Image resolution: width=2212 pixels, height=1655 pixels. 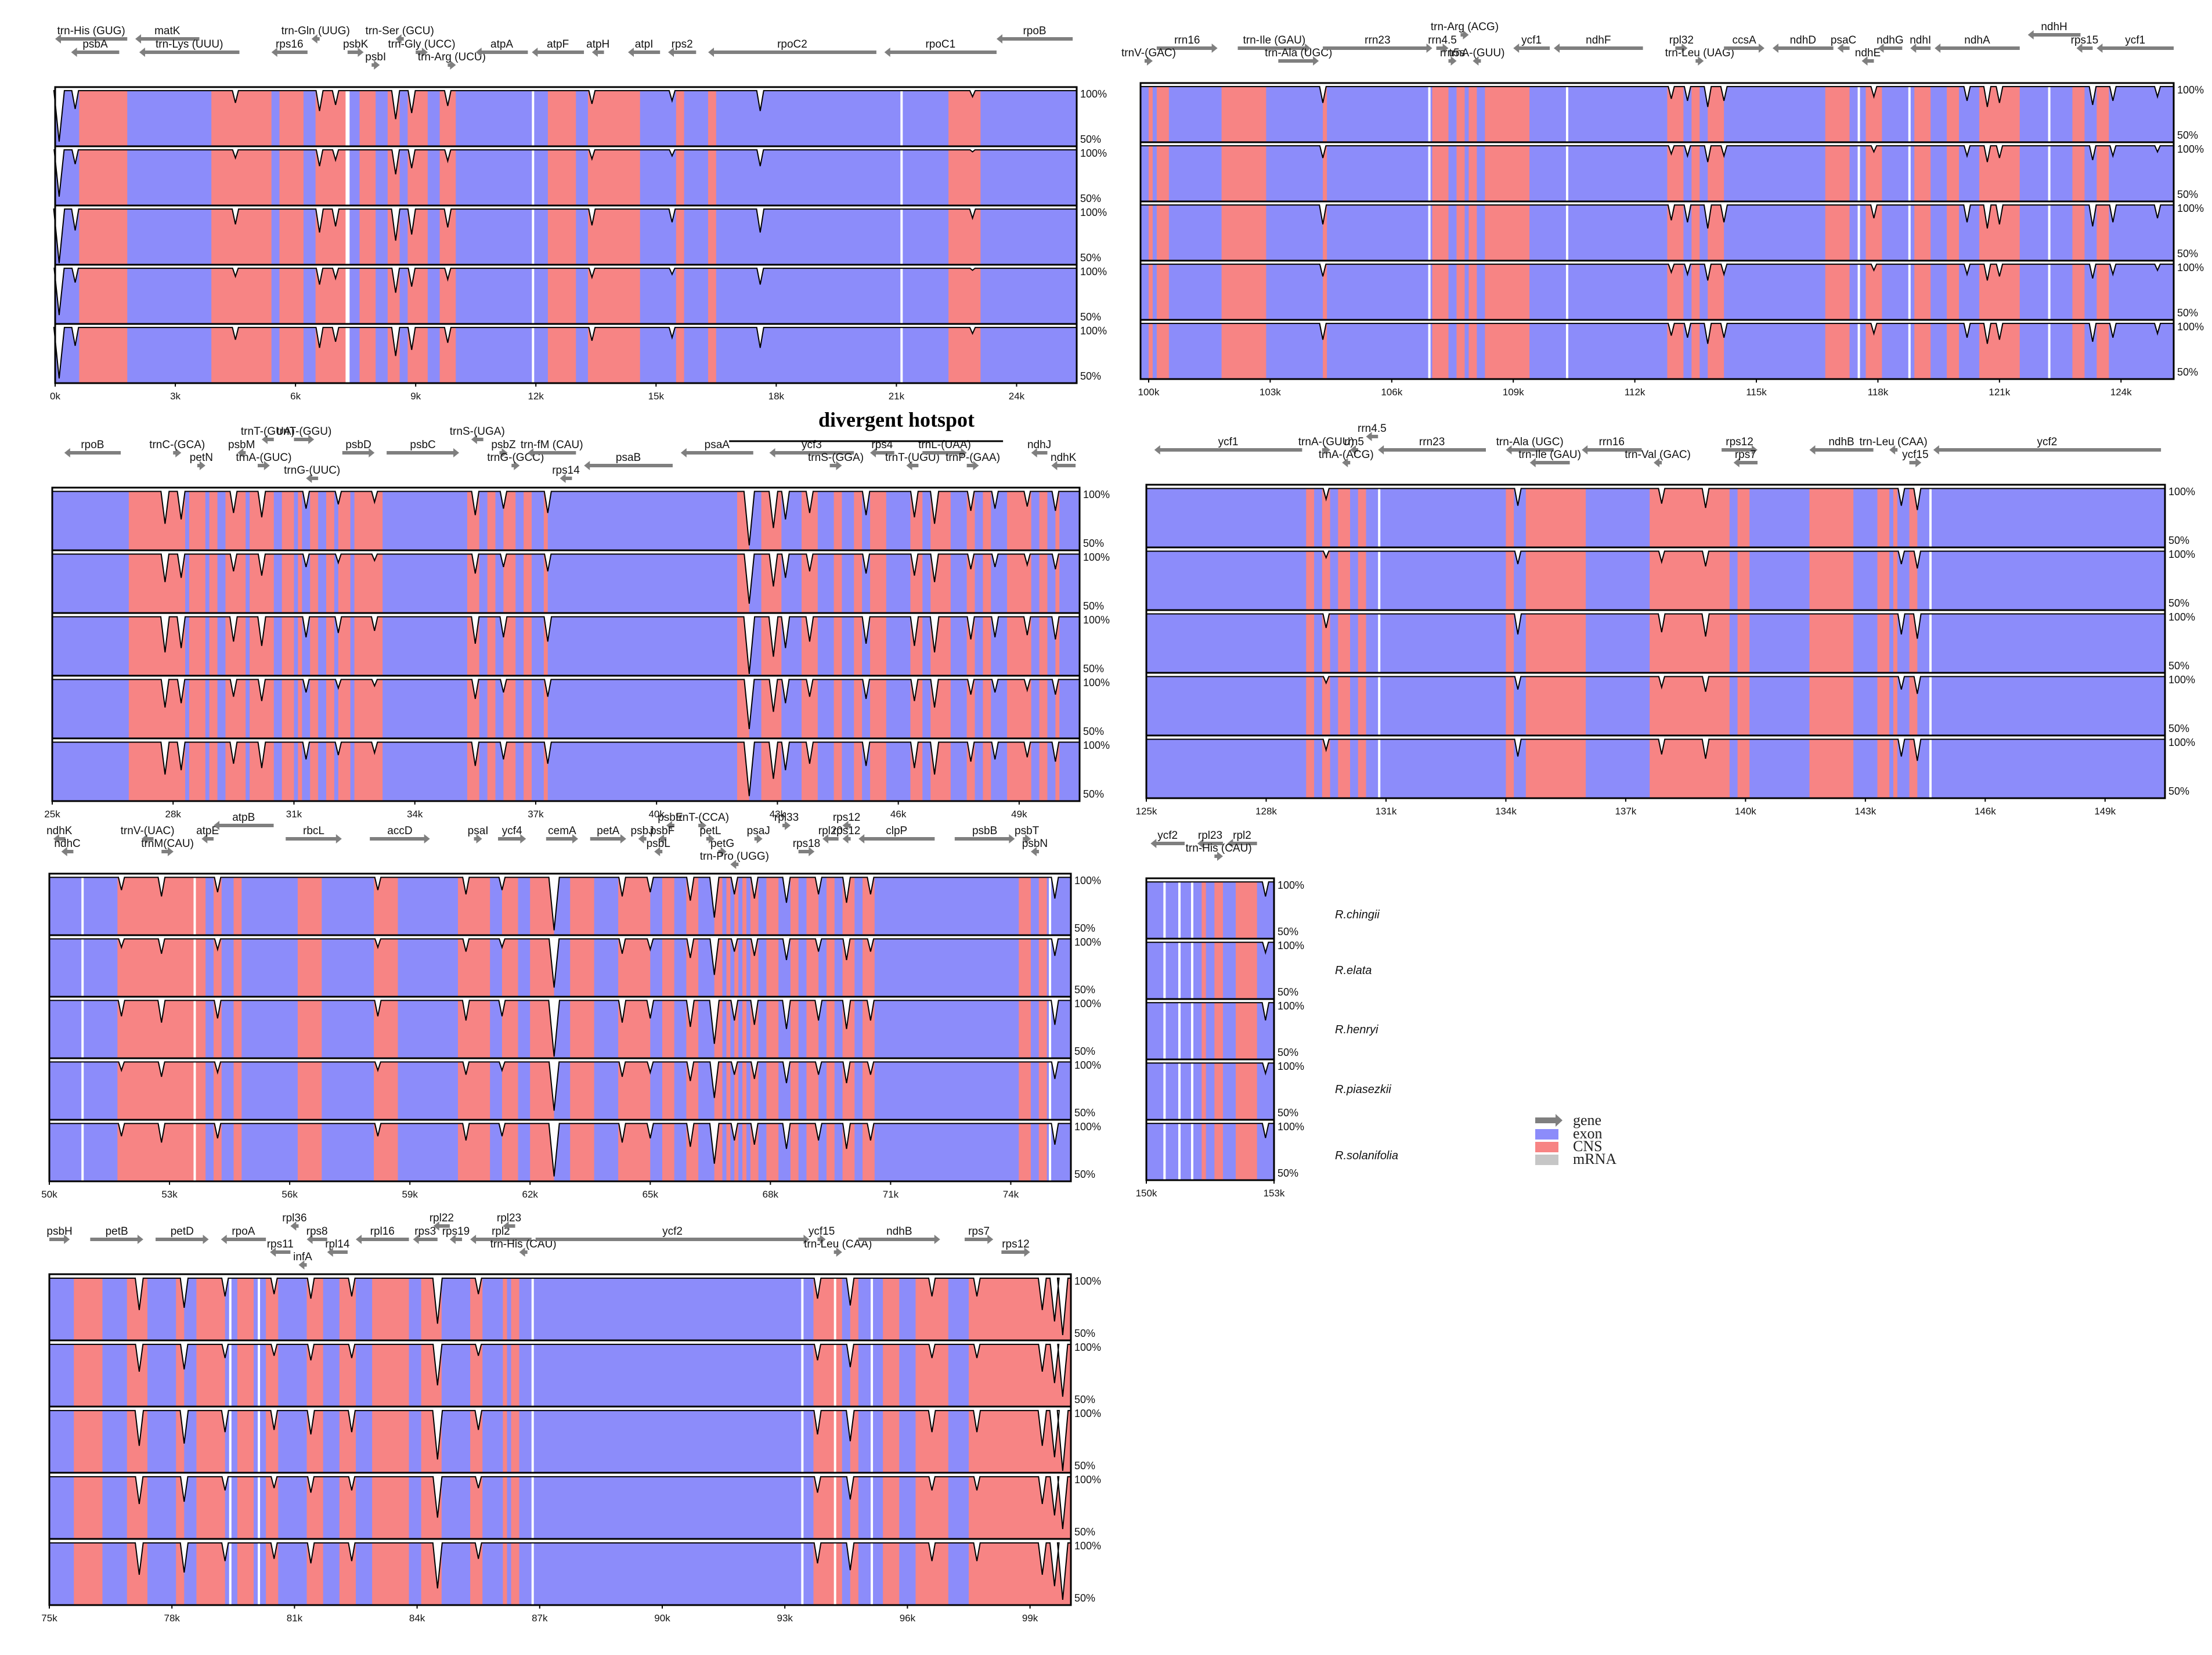 What do you see at coordinates (608, 831) in the screenshot?
I see `gene-label: petA` at bounding box center [608, 831].